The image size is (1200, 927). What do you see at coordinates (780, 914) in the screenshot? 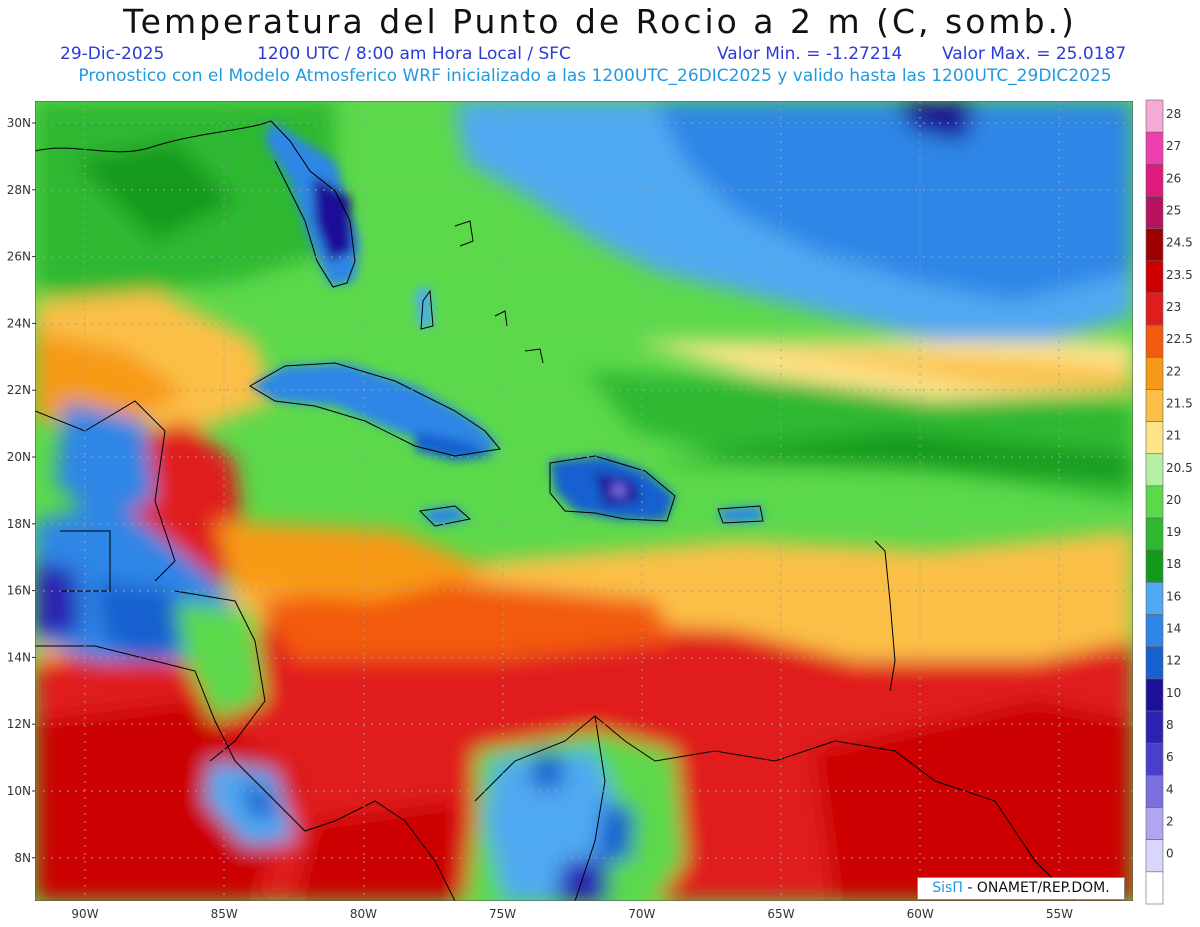
I see `lon-label: 65W` at bounding box center [780, 914].